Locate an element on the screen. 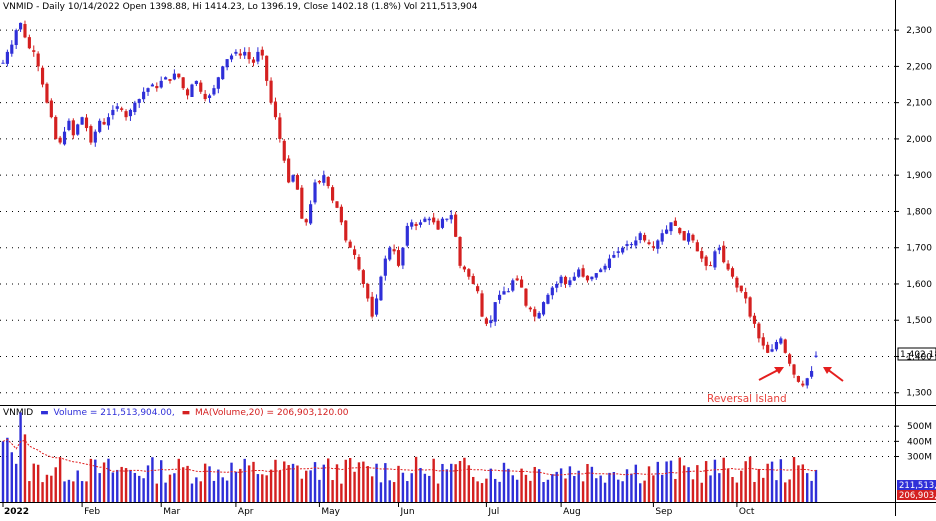 This screenshot has width=936, height=521. price-tick-label: 2,300 is located at coordinates (919, 31).